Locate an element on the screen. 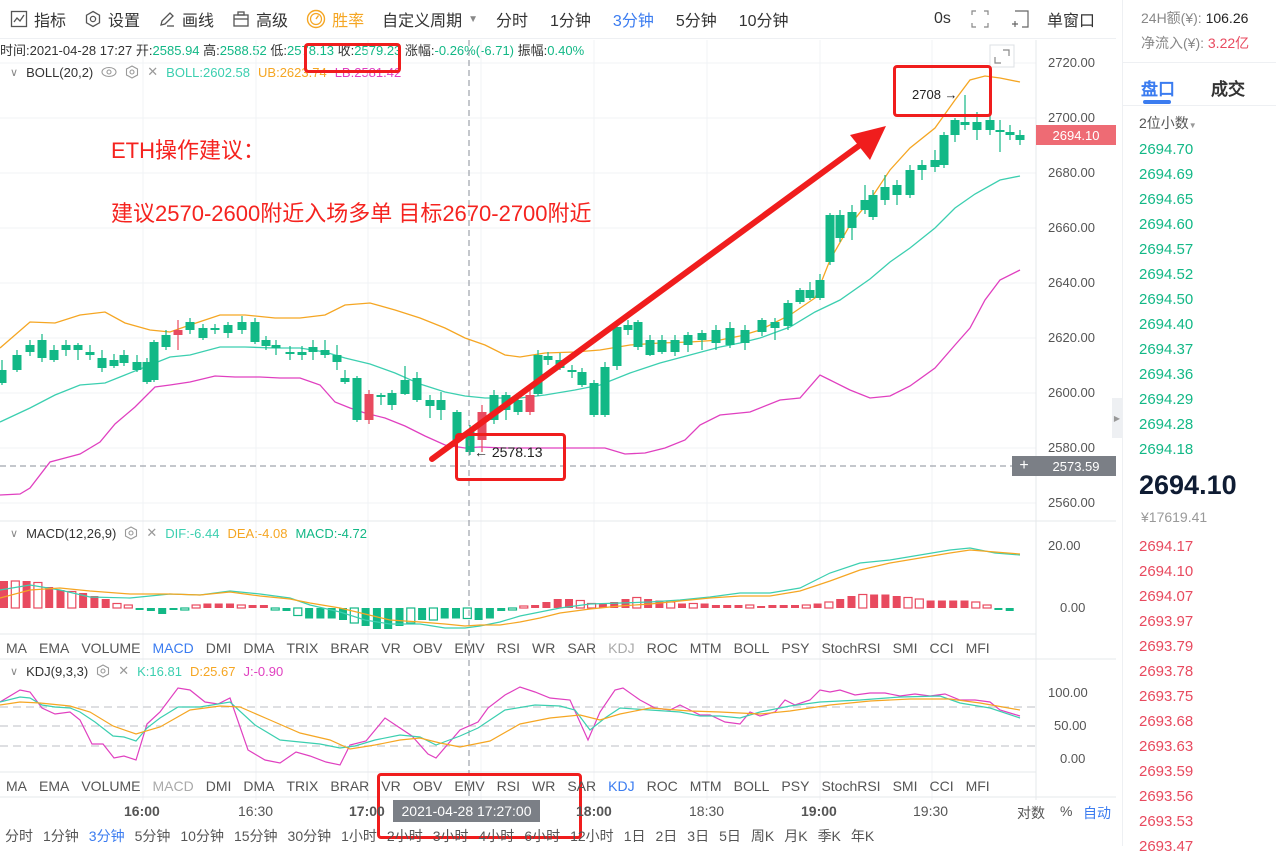 This screenshot has height=855, width=1276. ask-price-row: 2694.50 is located at coordinates (1166, 299).